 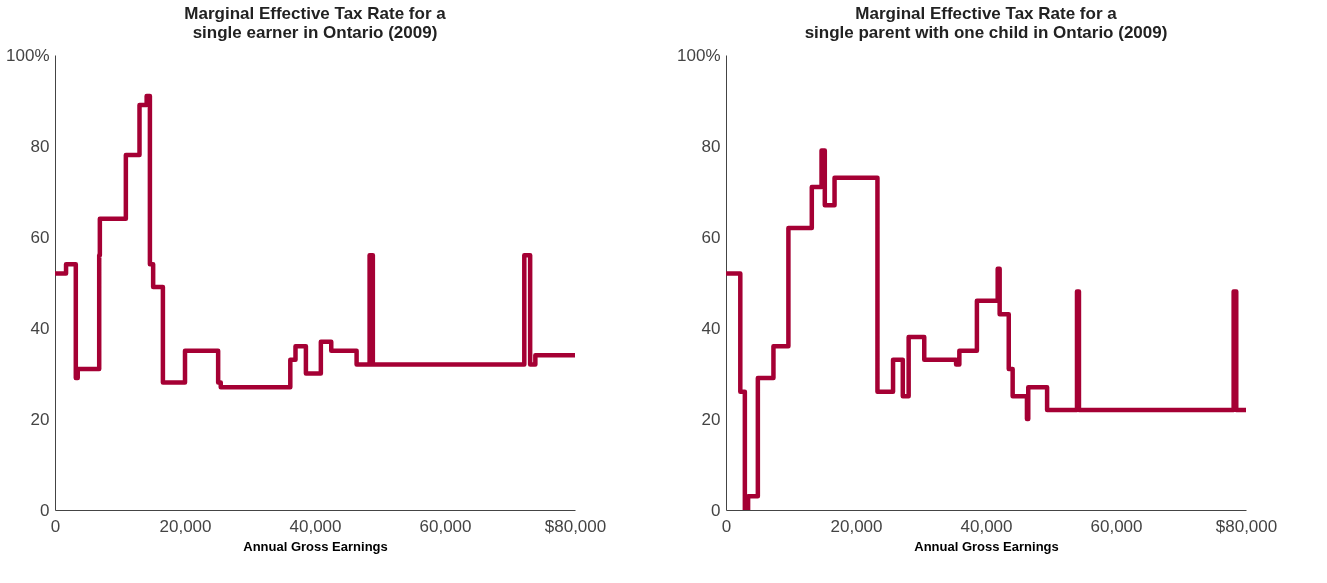 What do you see at coordinates (315, 23) in the screenshot?
I see `chart-title: Marginal Effective Tax Rate for a single earner in Ontario (2009)` at bounding box center [315, 23].